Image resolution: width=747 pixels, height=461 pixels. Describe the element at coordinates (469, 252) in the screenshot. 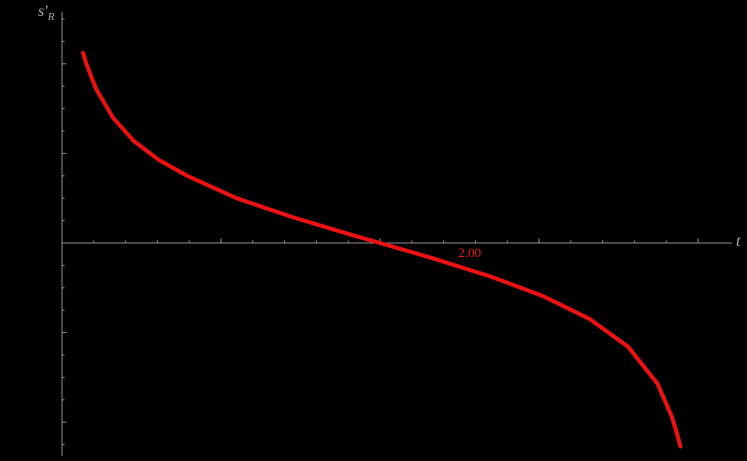

I see `curve-annotation: 2.00` at that location.